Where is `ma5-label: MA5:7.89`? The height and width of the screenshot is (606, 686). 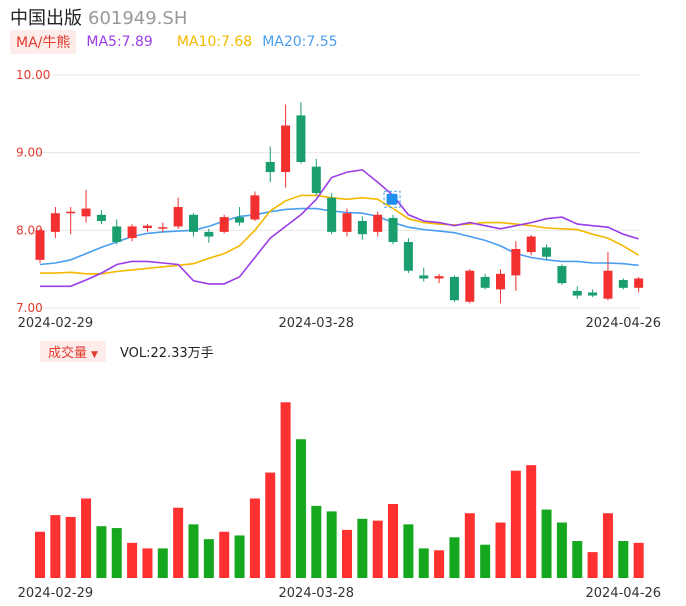
ma5-label: MA5:7.89 is located at coordinates (119, 42).